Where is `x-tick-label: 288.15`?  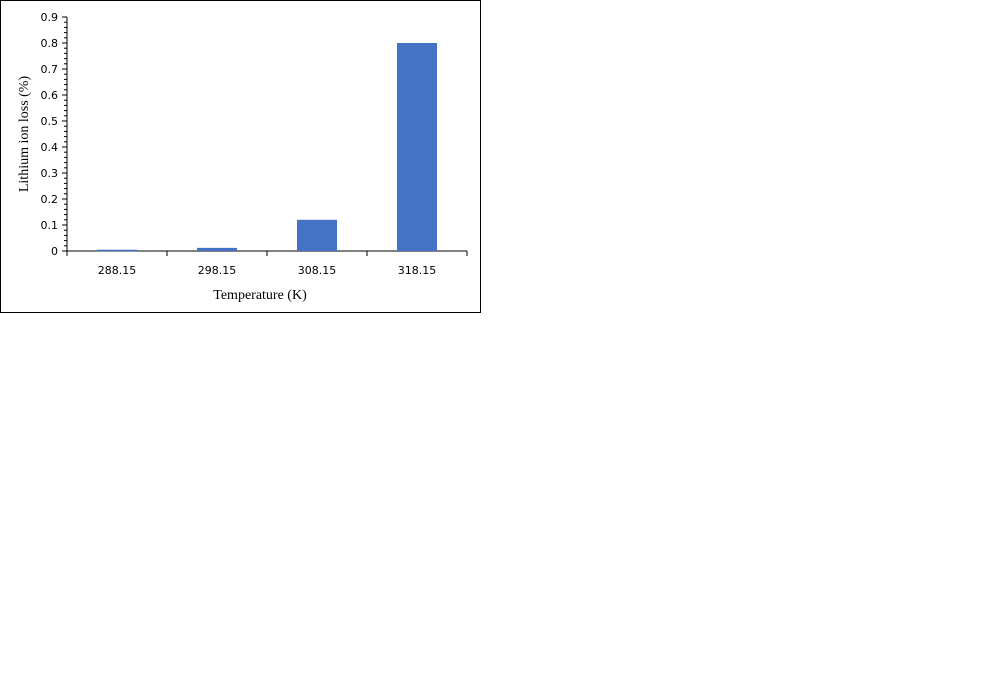 x-tick-label: 288.15 is located at coordinates (117, 270).